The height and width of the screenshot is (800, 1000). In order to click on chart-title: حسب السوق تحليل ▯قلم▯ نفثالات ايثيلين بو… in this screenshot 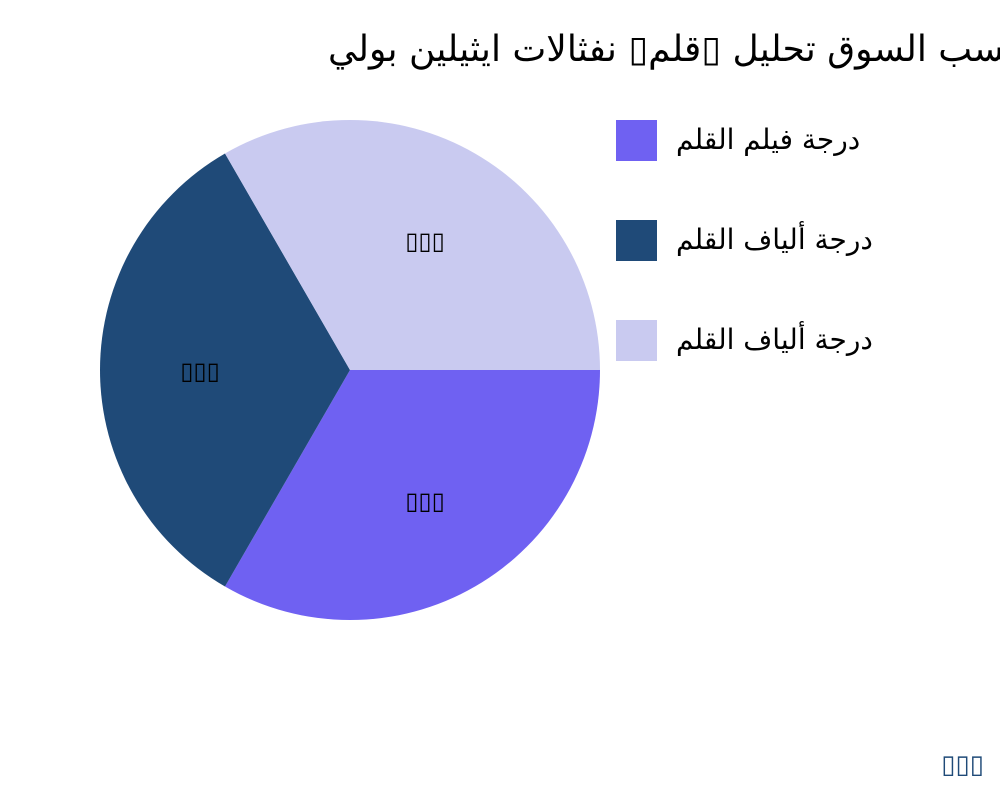, I will do `click(663, 49)`.